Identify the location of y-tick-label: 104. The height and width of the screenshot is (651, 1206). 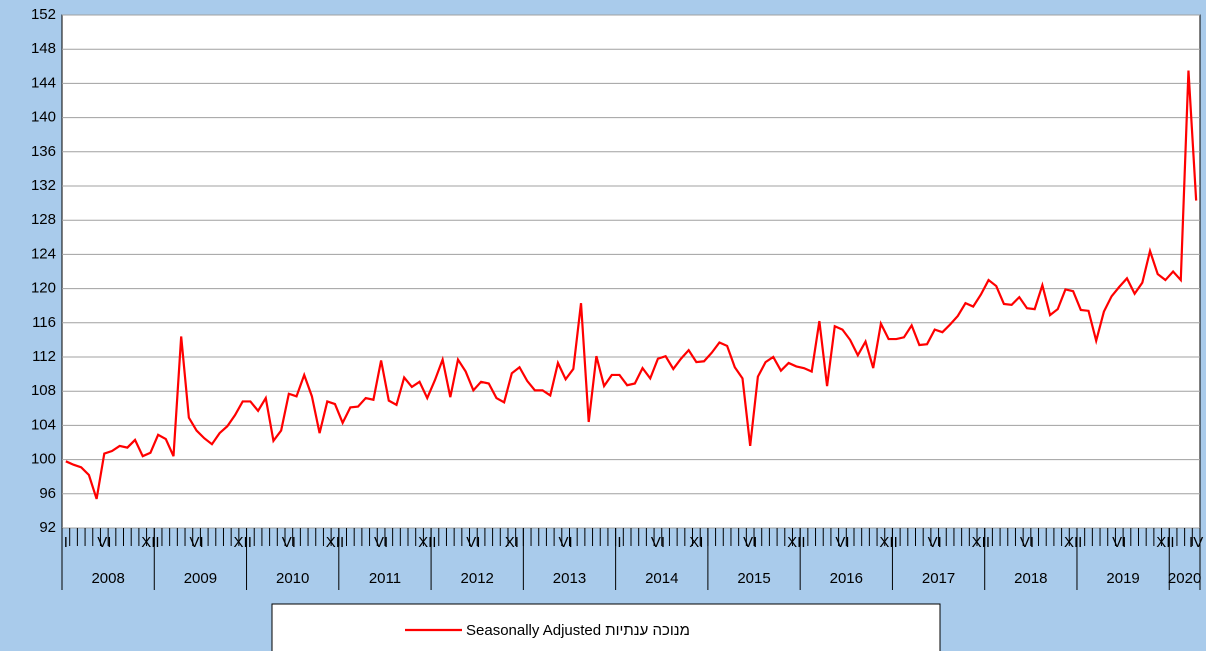
(43, 424).